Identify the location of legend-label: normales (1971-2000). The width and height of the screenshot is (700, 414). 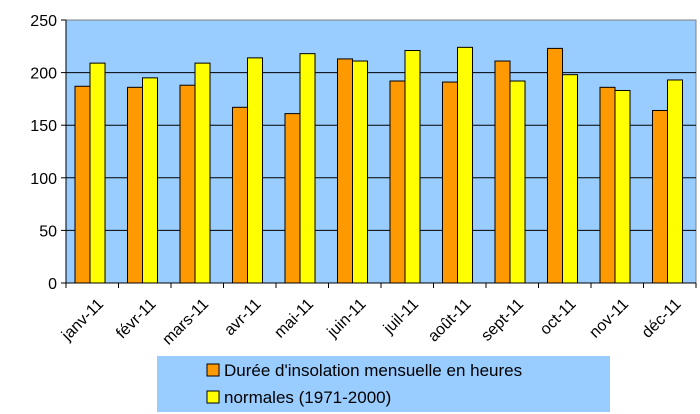
(307, 397).